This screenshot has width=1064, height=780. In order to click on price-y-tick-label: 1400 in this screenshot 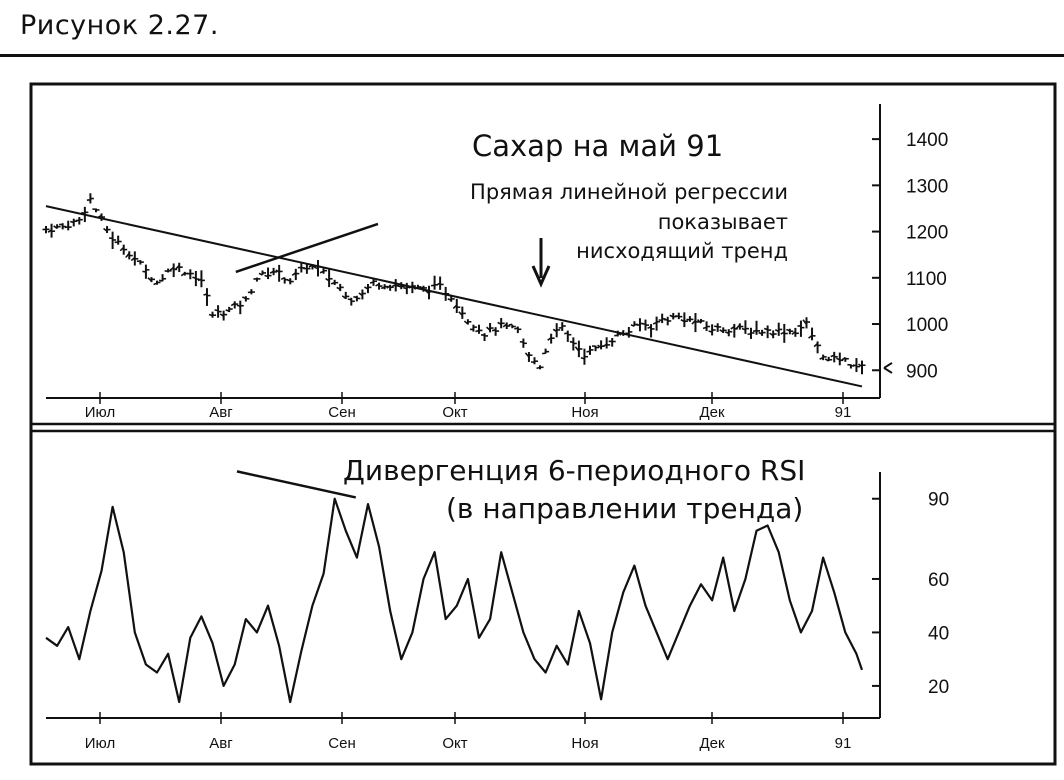, I will do `click(927, 140)`.